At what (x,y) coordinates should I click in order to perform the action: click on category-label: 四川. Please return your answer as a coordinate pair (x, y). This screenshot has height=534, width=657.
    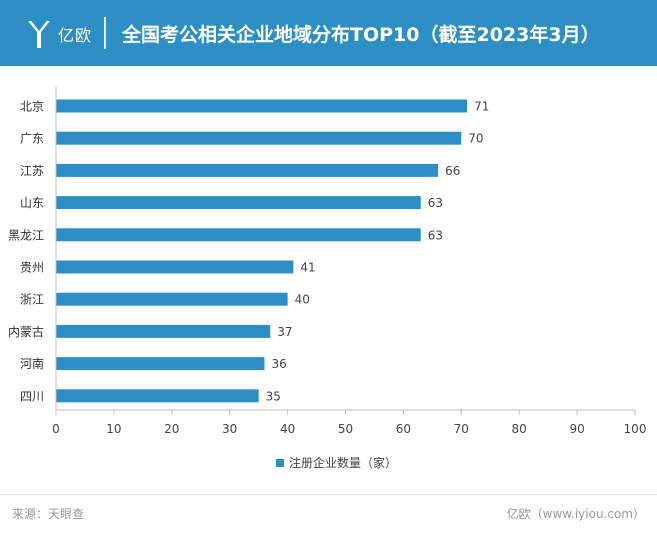
    Looking at the image, I should click on (32, 396).